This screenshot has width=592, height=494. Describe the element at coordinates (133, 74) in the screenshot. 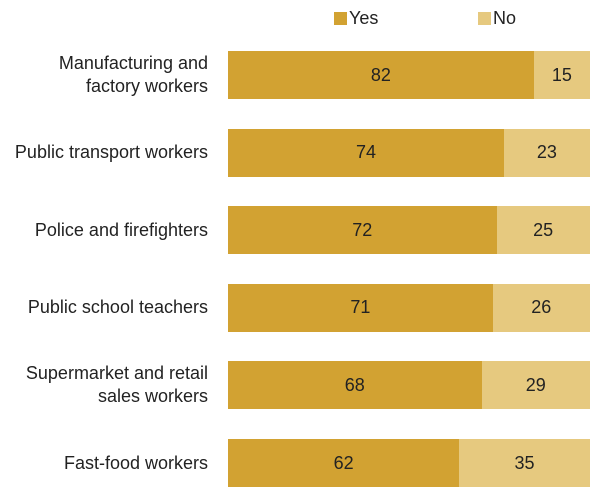

I see `category-label: Manufacturing and factory workers` at that location.